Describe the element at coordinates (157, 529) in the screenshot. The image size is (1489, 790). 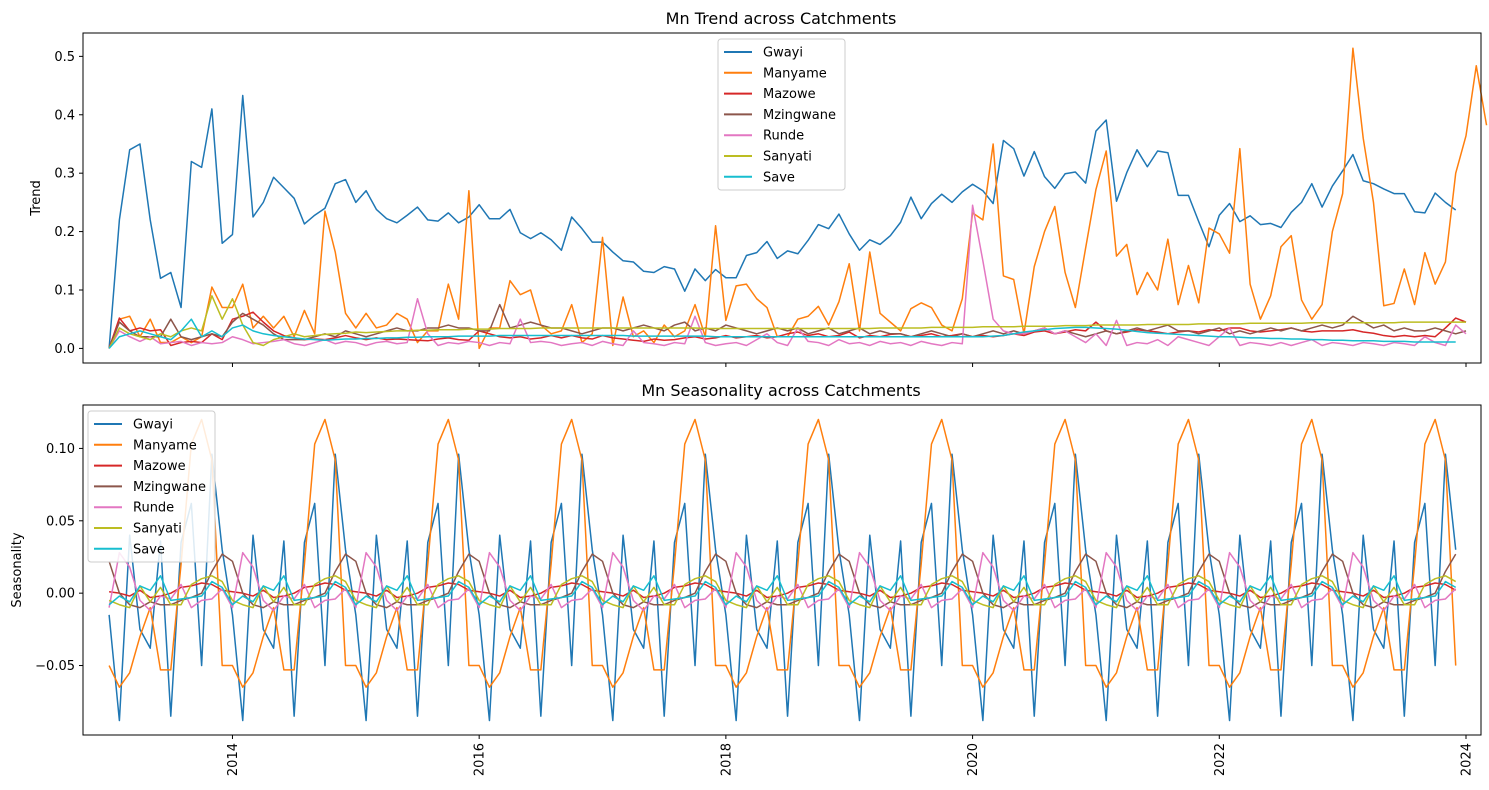
I see `seasonality-legend-label-sanyati: Sanyati` at that location.